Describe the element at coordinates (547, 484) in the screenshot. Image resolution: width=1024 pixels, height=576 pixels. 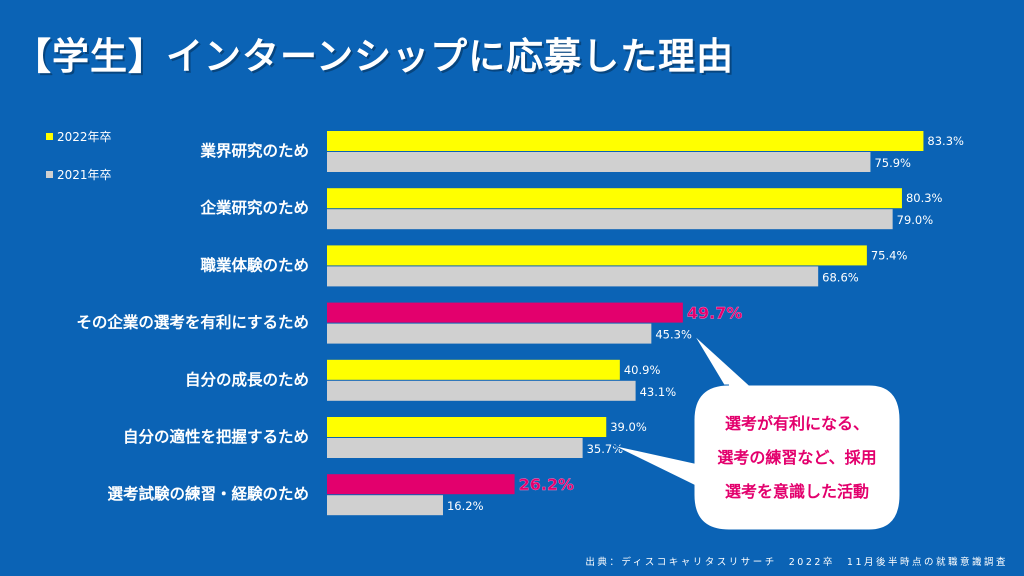
I see `data-label-2022: 26.2%` at that location.